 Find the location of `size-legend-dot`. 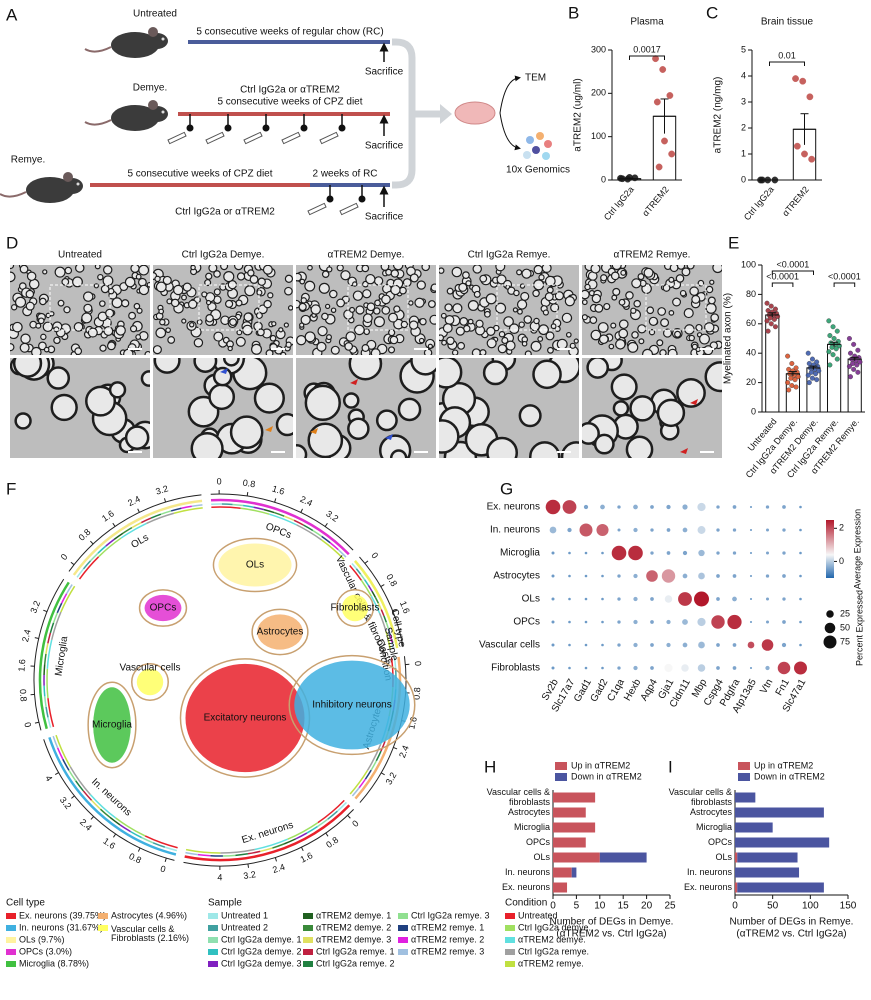

size-legend-dot is located at coordinates (830, 628).